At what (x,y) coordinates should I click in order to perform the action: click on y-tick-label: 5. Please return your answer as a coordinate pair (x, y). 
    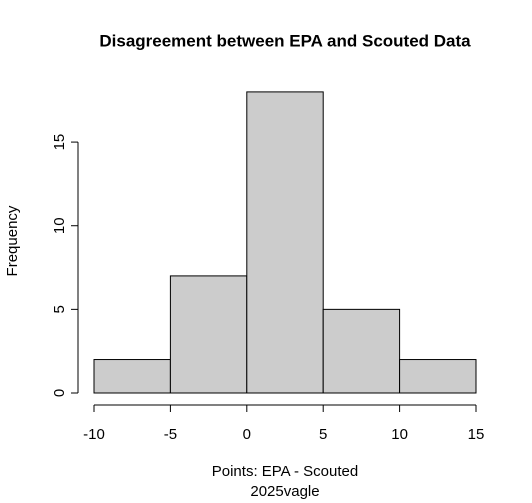
    Looking at the image, I should click on (59, 309).